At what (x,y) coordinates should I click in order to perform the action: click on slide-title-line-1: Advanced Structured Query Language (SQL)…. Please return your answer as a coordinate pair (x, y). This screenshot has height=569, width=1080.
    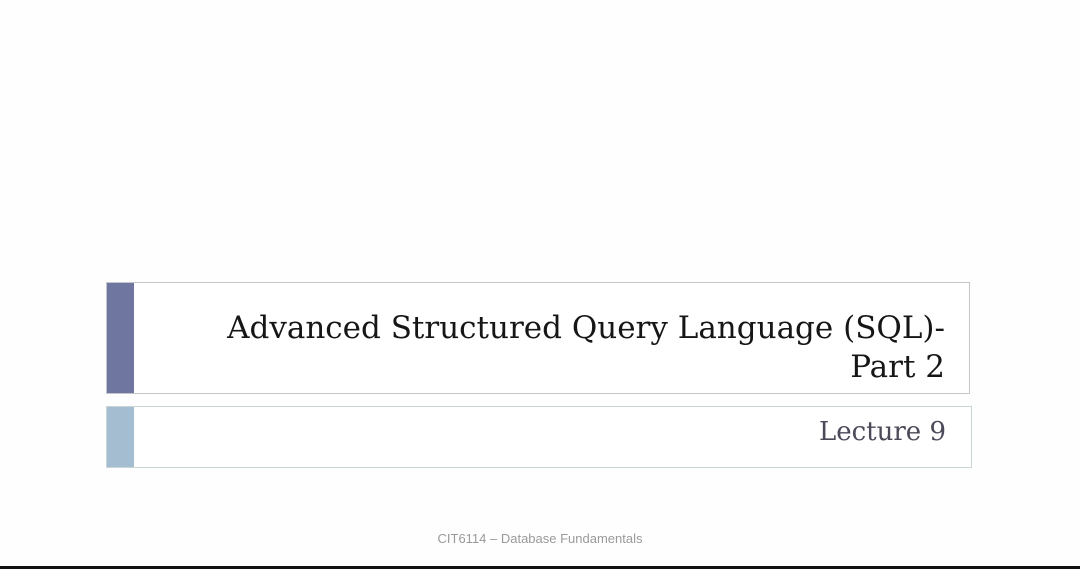
    Looking at the image, I should click on (586, 328).